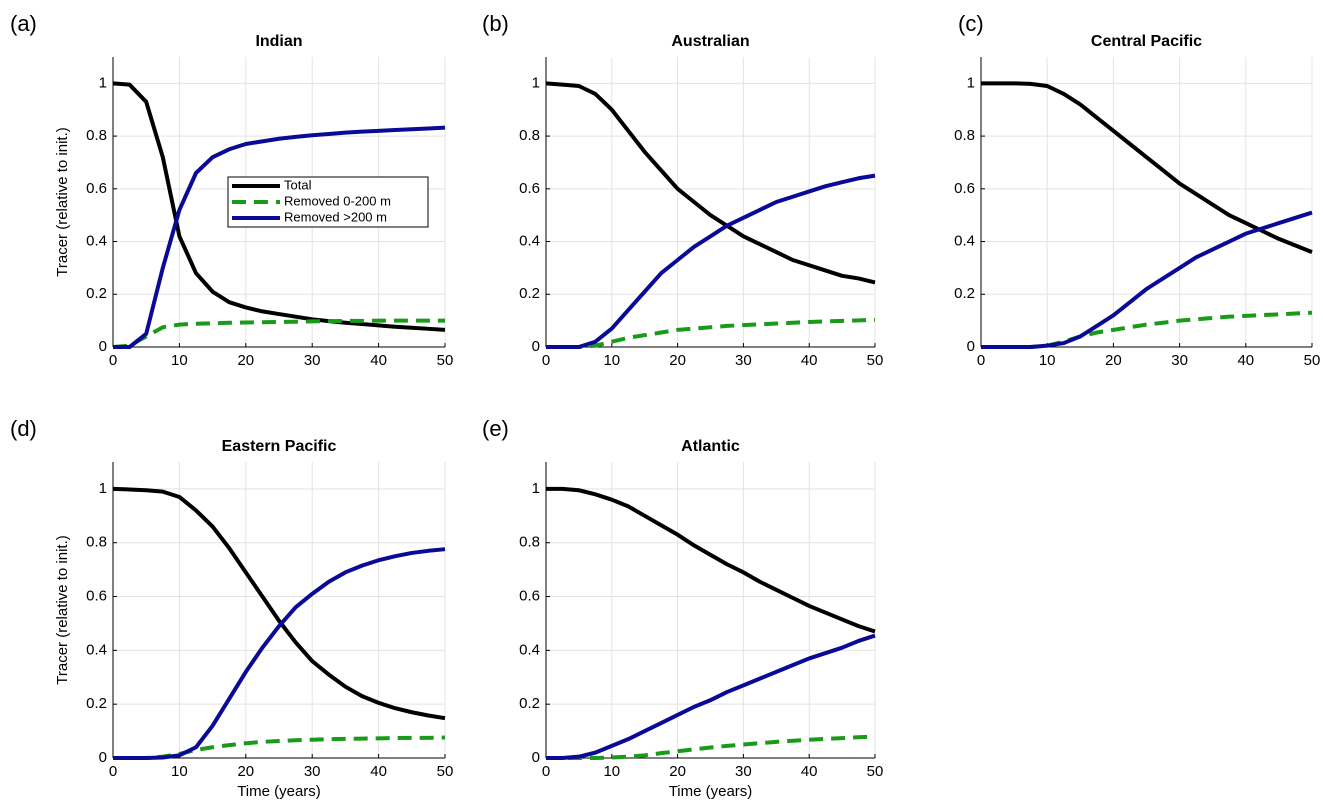 Image resolution: width=1323 pixels, height=802 pixels. I want to click on panel-label: (d), so click(23, 428).